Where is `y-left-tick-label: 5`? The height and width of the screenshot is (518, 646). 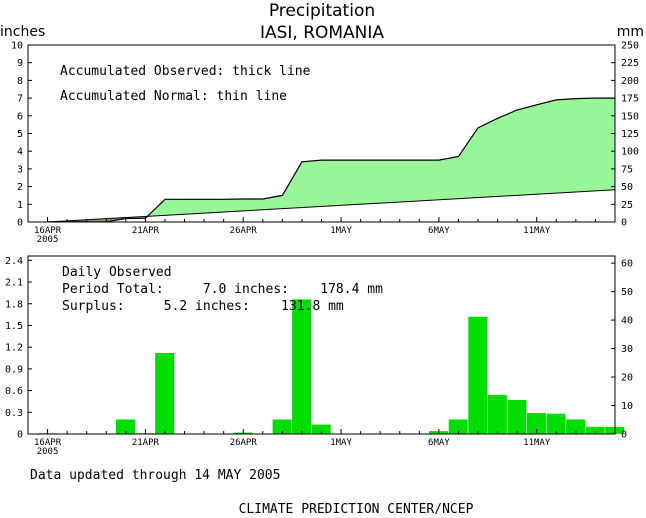
y-left-tick-label: 5 is located at coordinates (20, 134).